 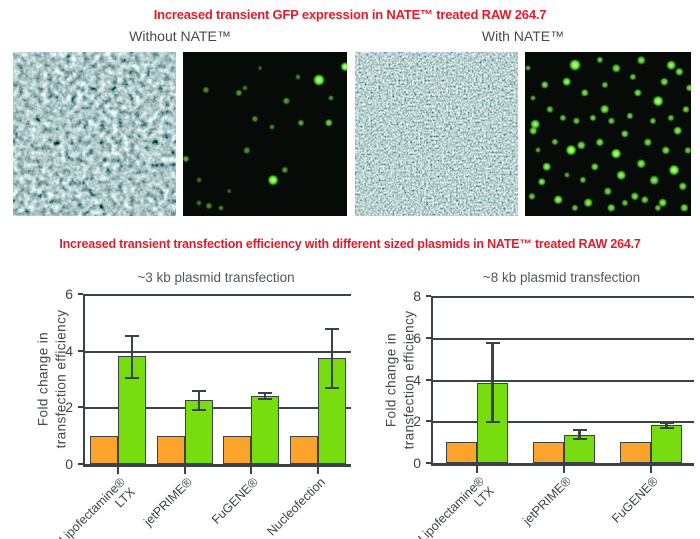 I want to click on y-tick-label: 6, so click(x=69, y=294).